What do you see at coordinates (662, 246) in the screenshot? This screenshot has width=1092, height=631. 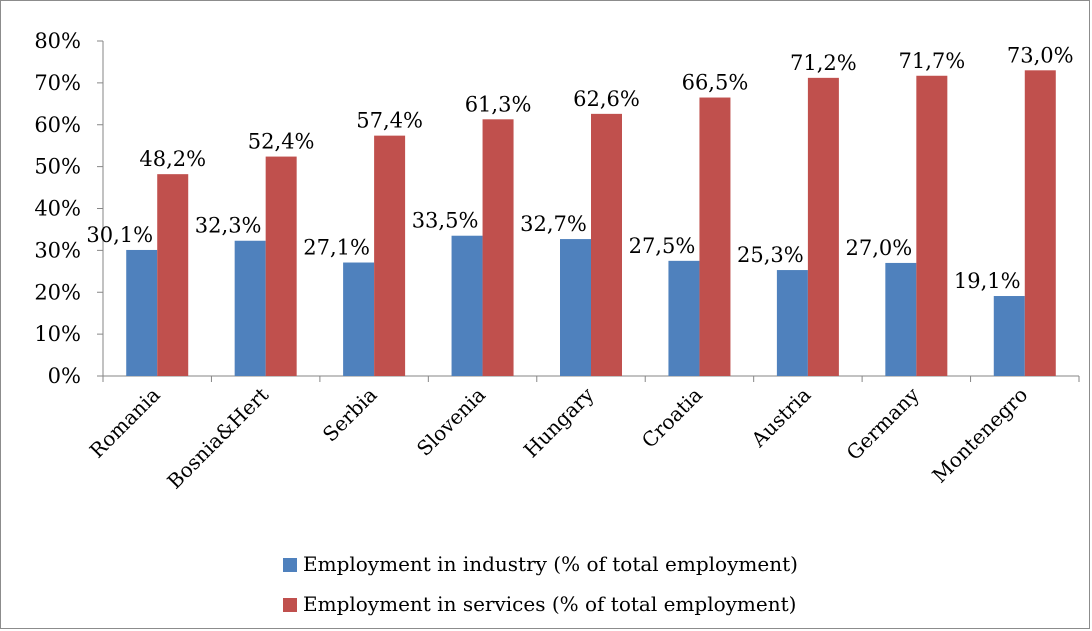 I see `data-label-series-1: 27,5%` at bounding box center [662, 246].